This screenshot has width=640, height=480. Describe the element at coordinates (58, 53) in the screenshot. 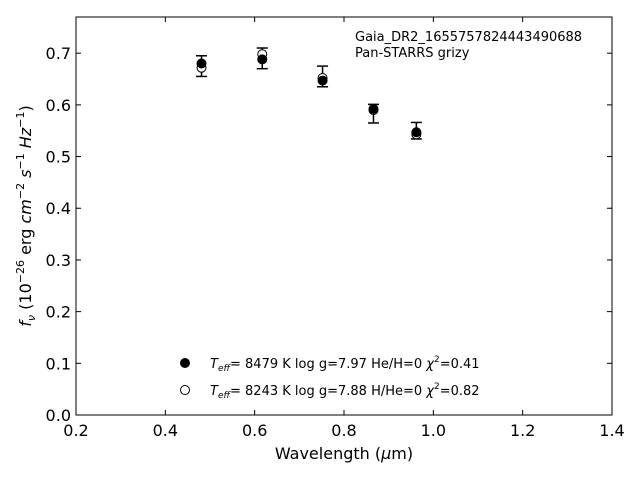

I see `y-tick-label: 0.7` at that location.